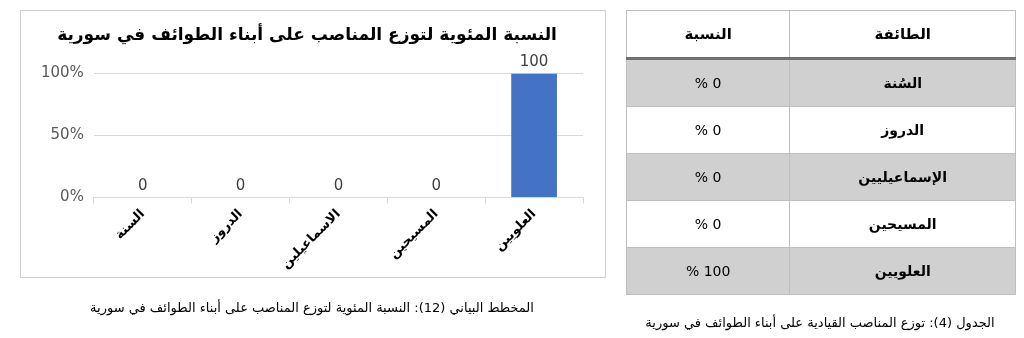 Image resolution: width=1024 pixels, height=338 pixels. Describe the element at coordinates (310, 238) in the screenshot. I see `x-tick-label: الاسماعيلين` at that location.